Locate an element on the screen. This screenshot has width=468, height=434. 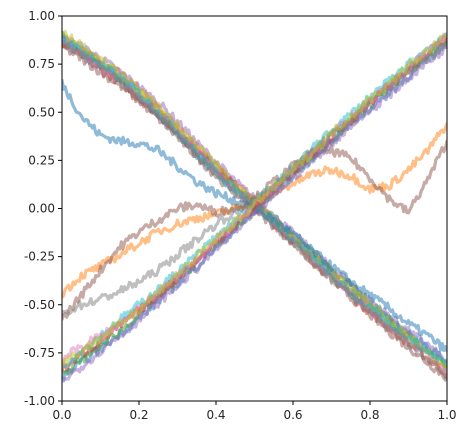
y-tick-label: 0.50 is located at coordinates (41, 112).